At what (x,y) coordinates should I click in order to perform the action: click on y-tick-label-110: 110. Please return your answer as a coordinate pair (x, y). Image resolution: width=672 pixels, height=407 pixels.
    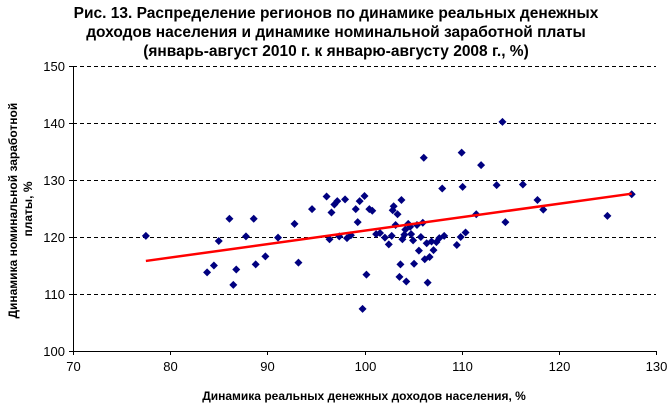
    Looking at the image, I should click on (54, 294).